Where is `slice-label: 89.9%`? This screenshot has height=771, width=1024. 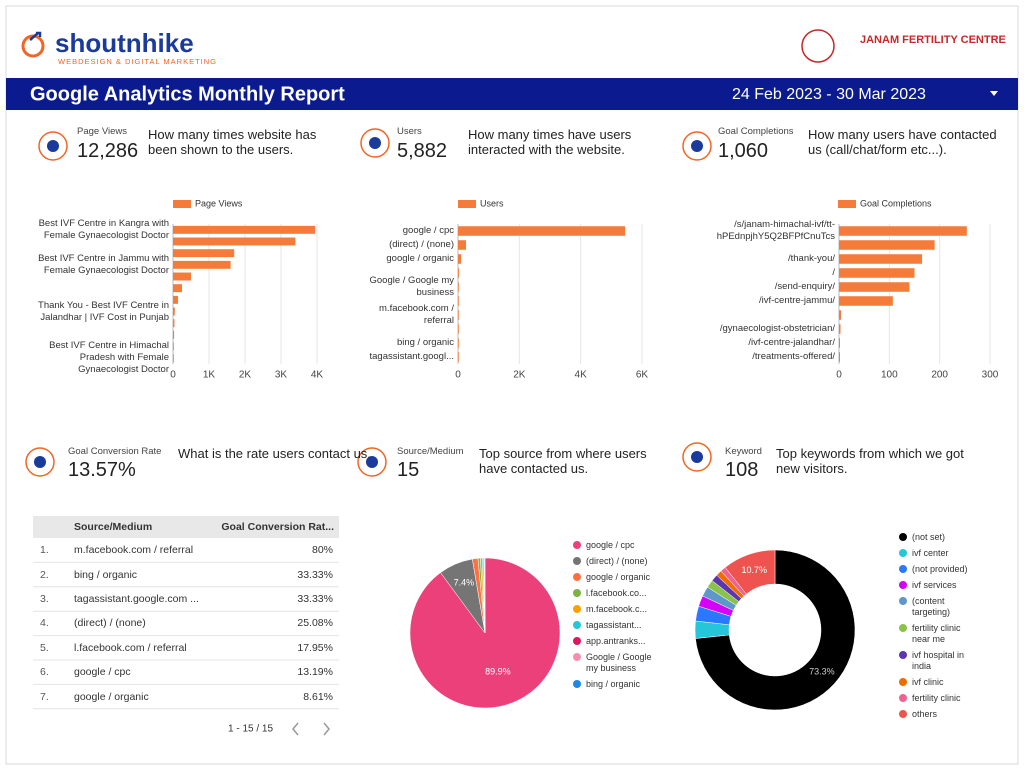
slice-label: 89.9% is located at coordinates (498, 672).